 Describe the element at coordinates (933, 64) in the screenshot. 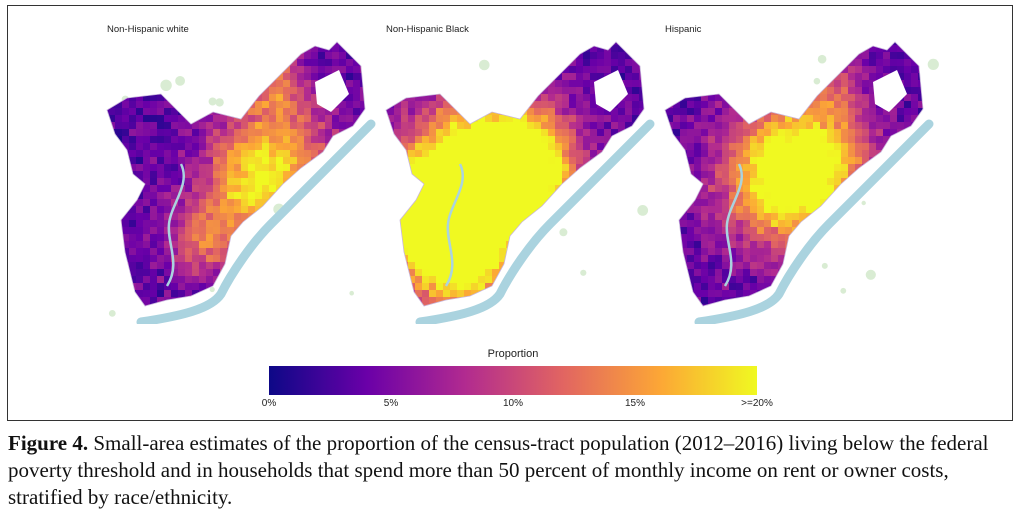

I see `park-area` at that location.